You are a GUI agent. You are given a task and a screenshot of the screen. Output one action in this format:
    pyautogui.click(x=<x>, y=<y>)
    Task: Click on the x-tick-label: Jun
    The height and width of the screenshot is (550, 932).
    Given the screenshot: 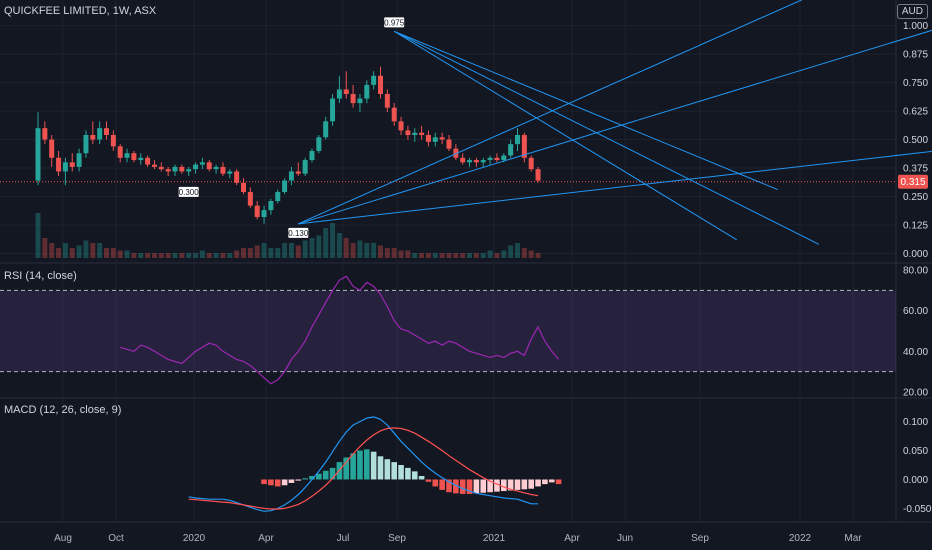 What is the action you would take?
    pyautogui.click(x=625, y=538)
    